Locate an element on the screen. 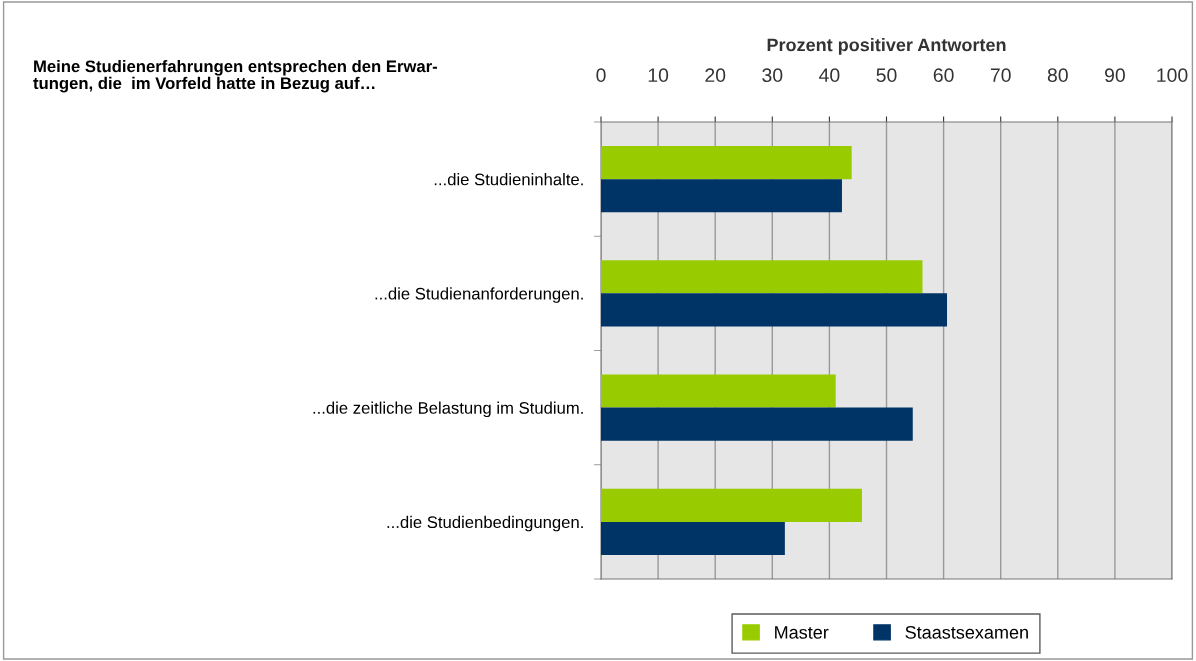  x-tick-label: 60 is located at coordinates (943, 75).